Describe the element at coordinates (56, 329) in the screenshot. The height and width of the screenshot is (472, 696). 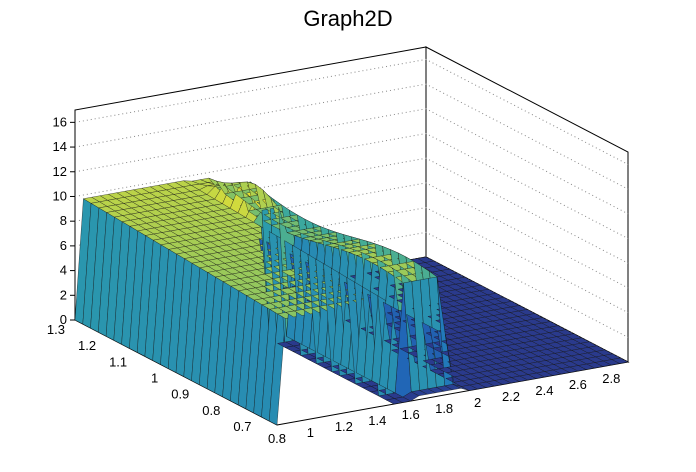
I see `y-tick-label: 1.3` at that location.